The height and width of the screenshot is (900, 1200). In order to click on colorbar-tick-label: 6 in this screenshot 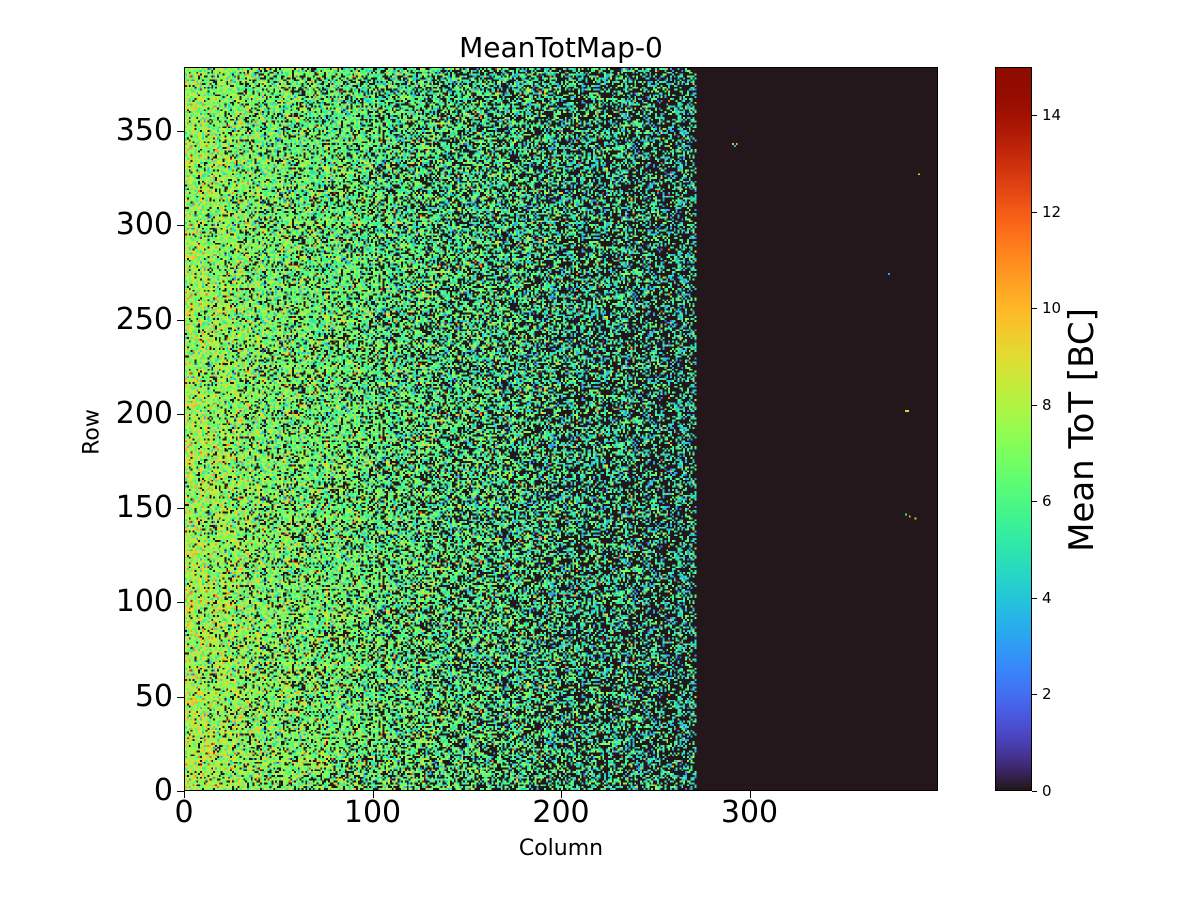, I will do `click(1047, 501)`.